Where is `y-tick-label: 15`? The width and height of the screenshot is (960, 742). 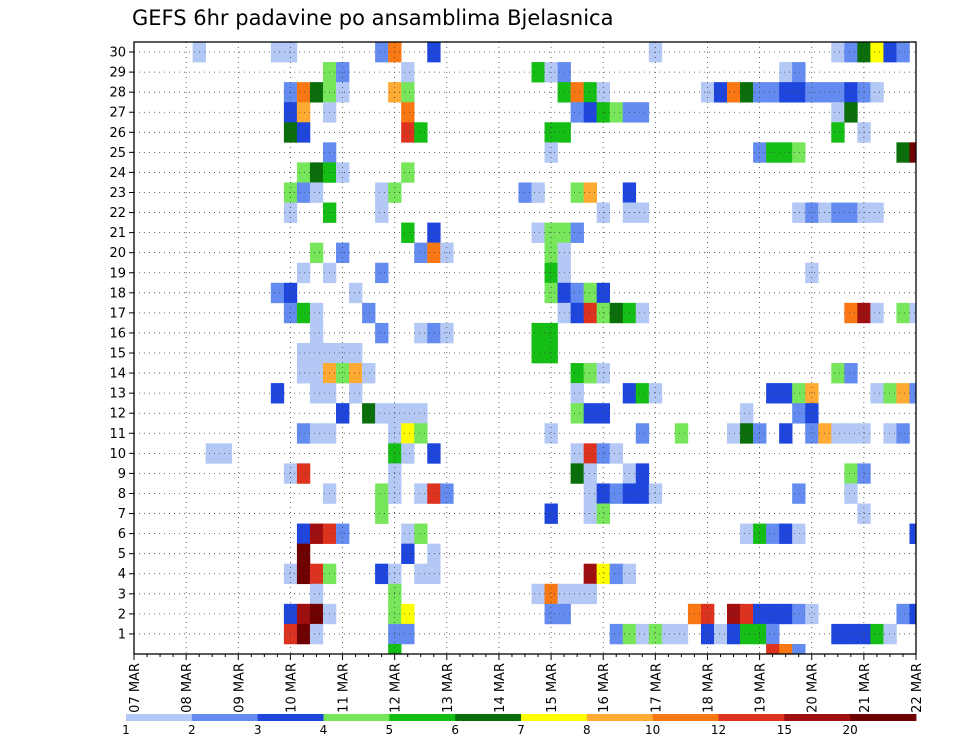
y-tick-label: 15 is located at coordinates (117, 354).